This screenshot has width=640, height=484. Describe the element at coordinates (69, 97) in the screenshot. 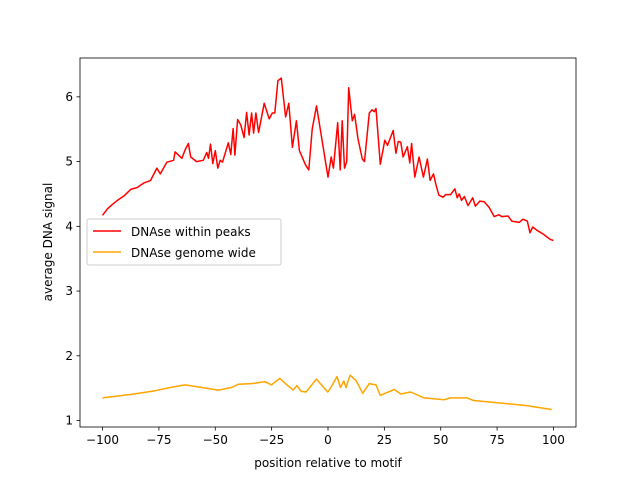

I see `y-tick-label: 6` at that location.